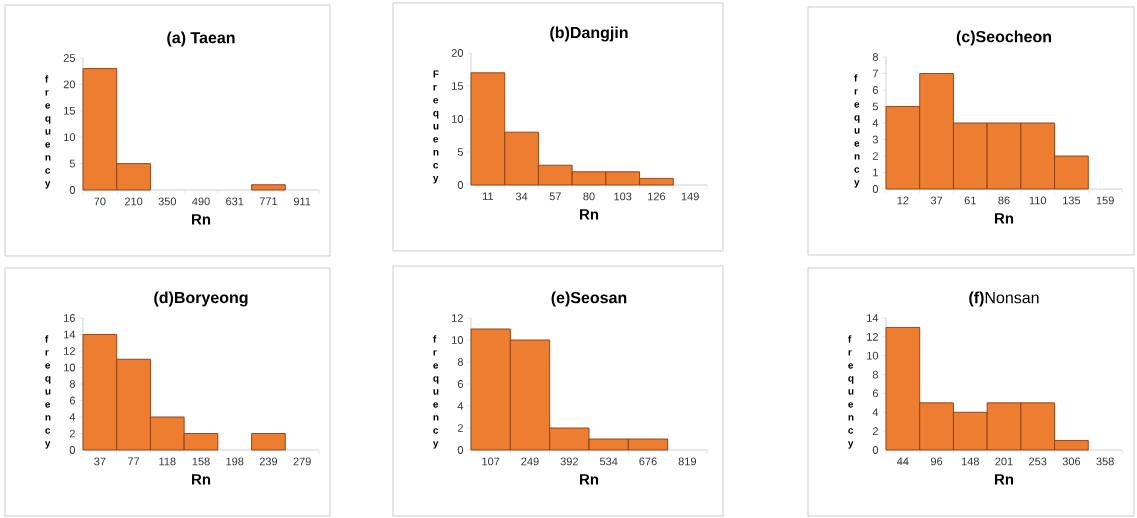 The width and height of the screenshot is (1137, 518). I want to click on x-tick-label: 198, so click(235, 461).